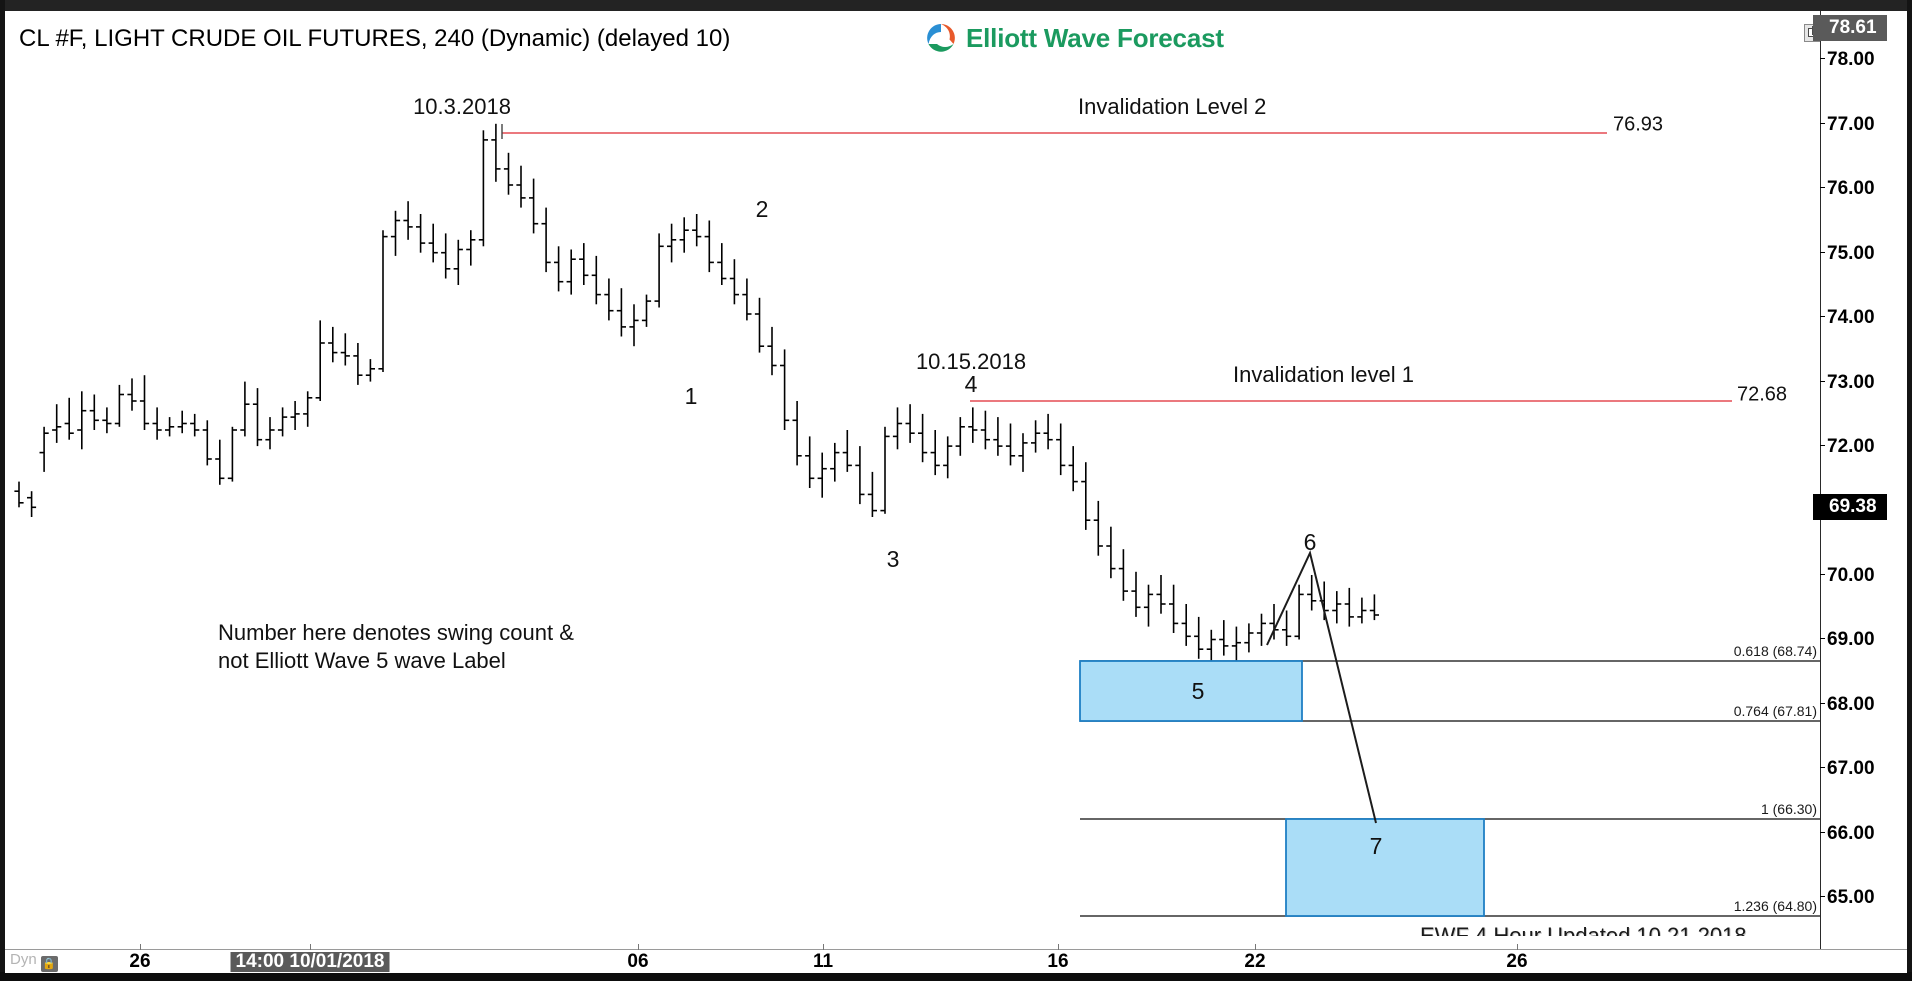 The image size is (1912, 981). I want to click on last-price-value: 69.38, so click(1853, 506).